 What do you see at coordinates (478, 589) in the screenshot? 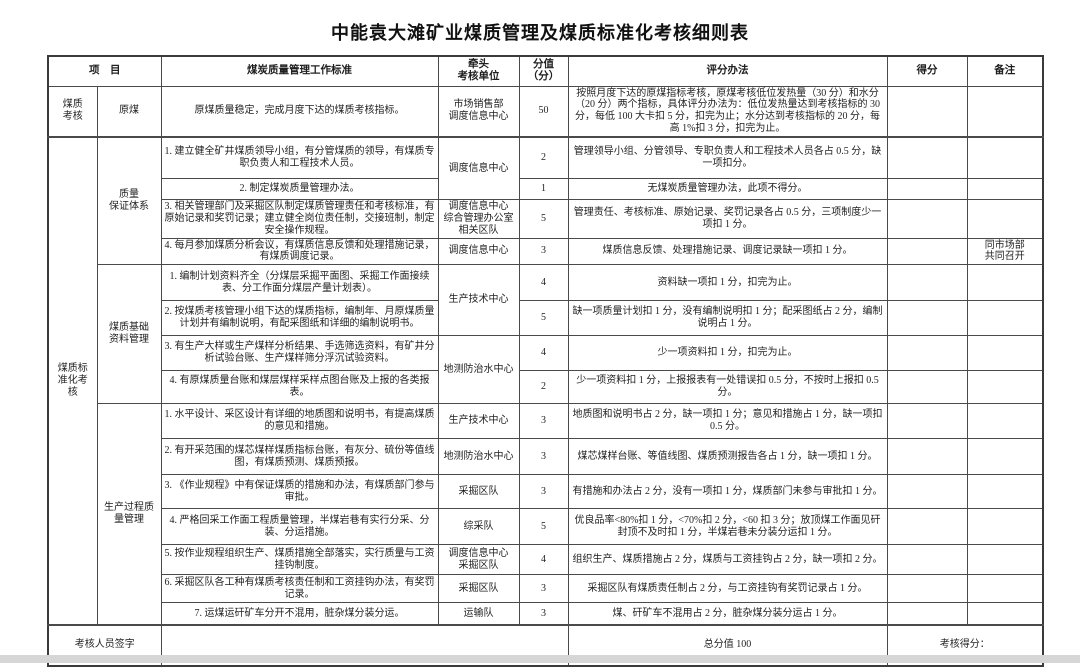
I see `lead-unit-cell: 采掘区队` at bounding box center [478, 589].